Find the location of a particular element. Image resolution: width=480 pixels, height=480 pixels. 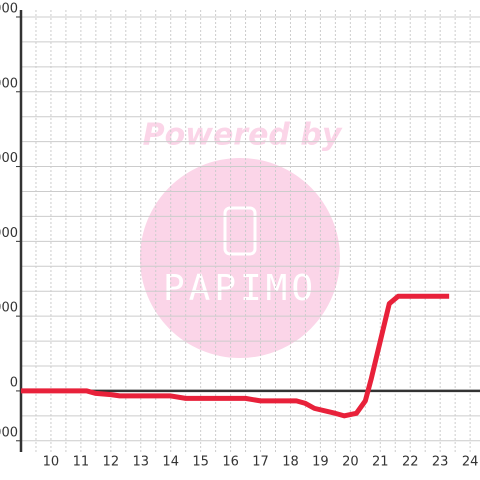

y-tick-label: -20,000 is located at coordinates (9, 432).